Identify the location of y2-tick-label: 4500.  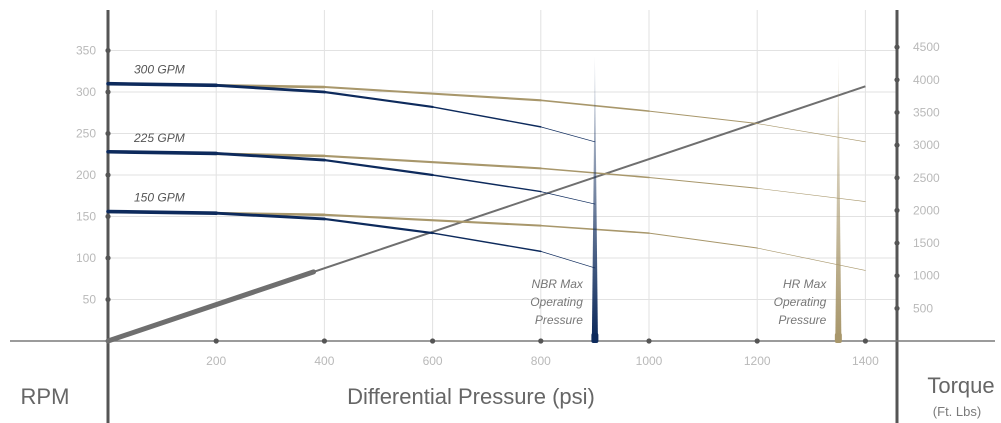
(926, 47).